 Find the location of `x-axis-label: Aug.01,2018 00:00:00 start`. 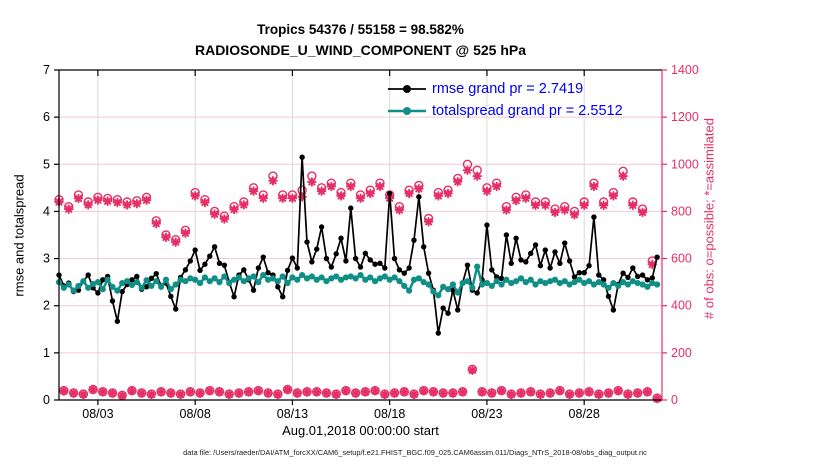

x-axis-label: Aug.01,2018 00:00:00 start is located at coordinates (360, 430).